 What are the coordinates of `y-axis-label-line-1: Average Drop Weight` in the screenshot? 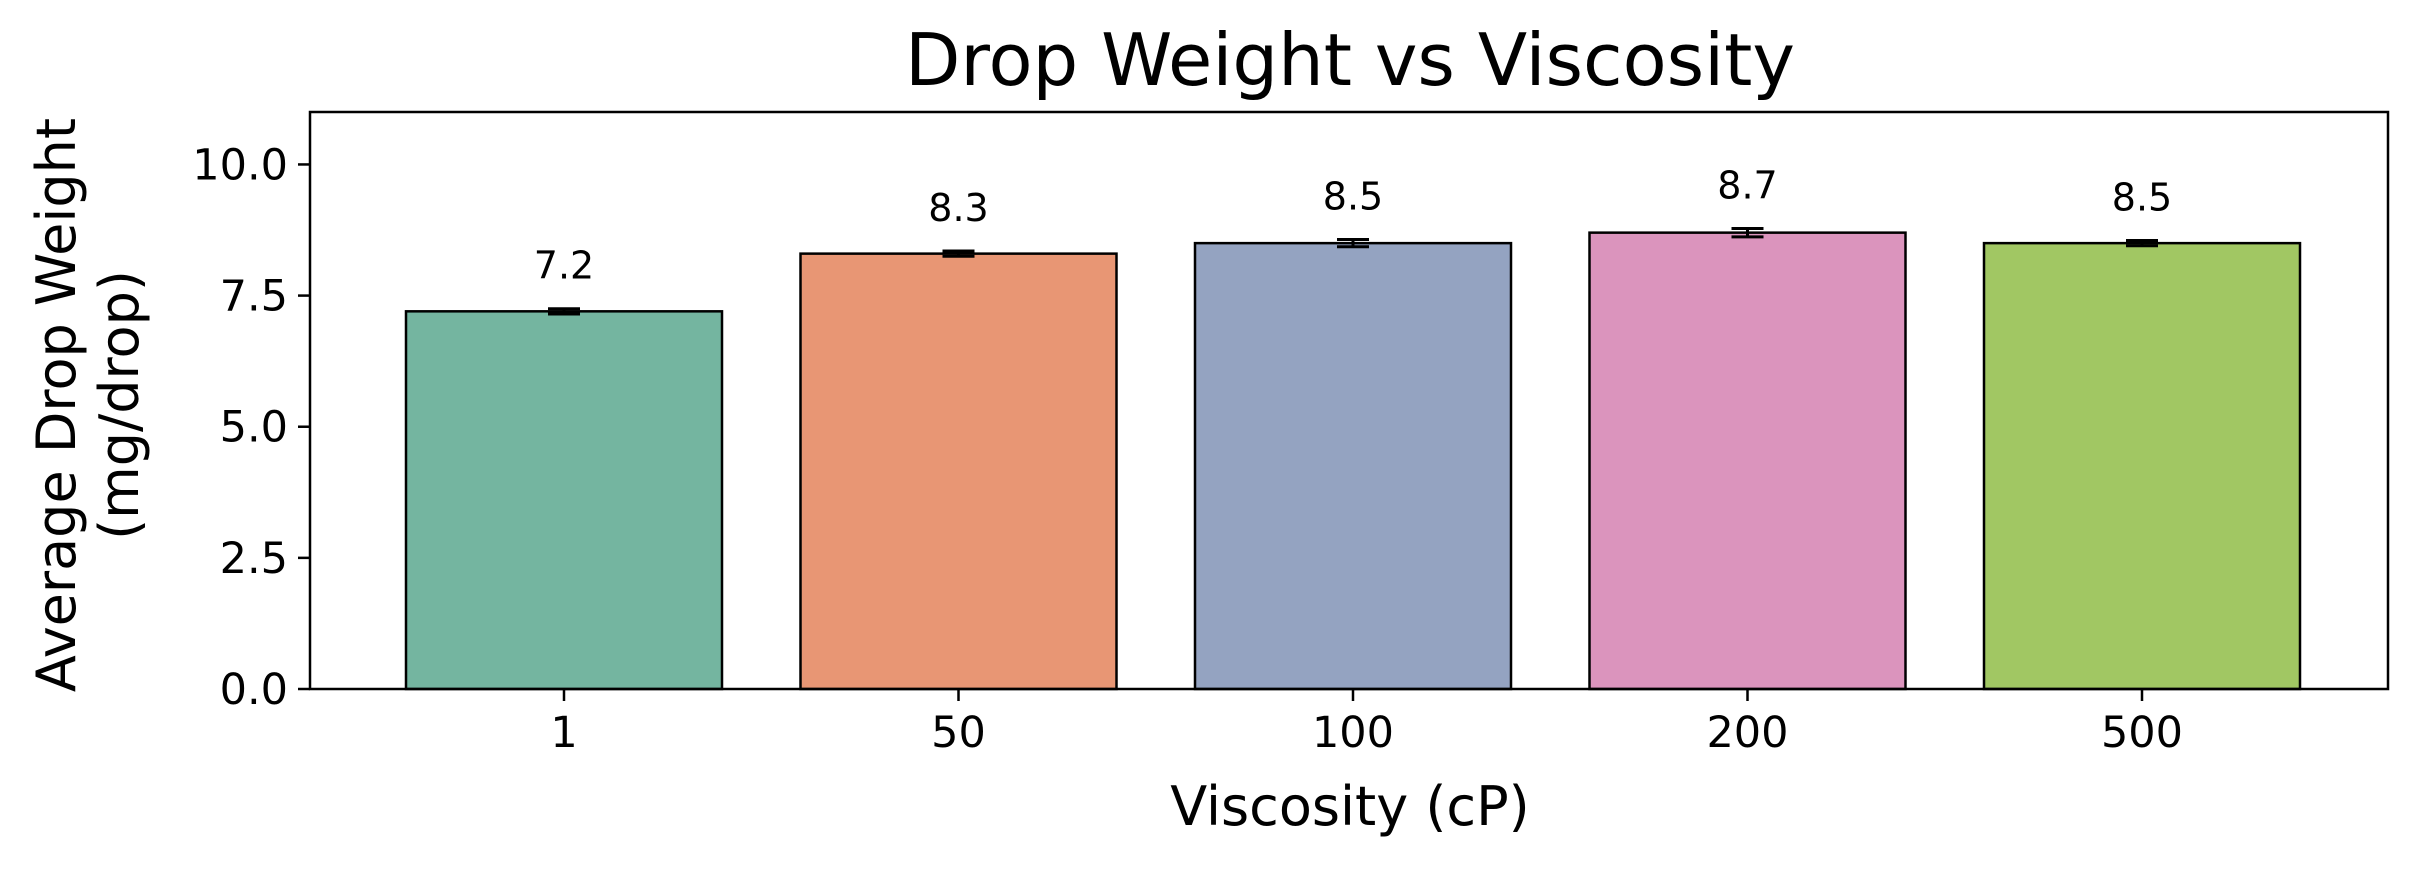 It's located at (56, 405).